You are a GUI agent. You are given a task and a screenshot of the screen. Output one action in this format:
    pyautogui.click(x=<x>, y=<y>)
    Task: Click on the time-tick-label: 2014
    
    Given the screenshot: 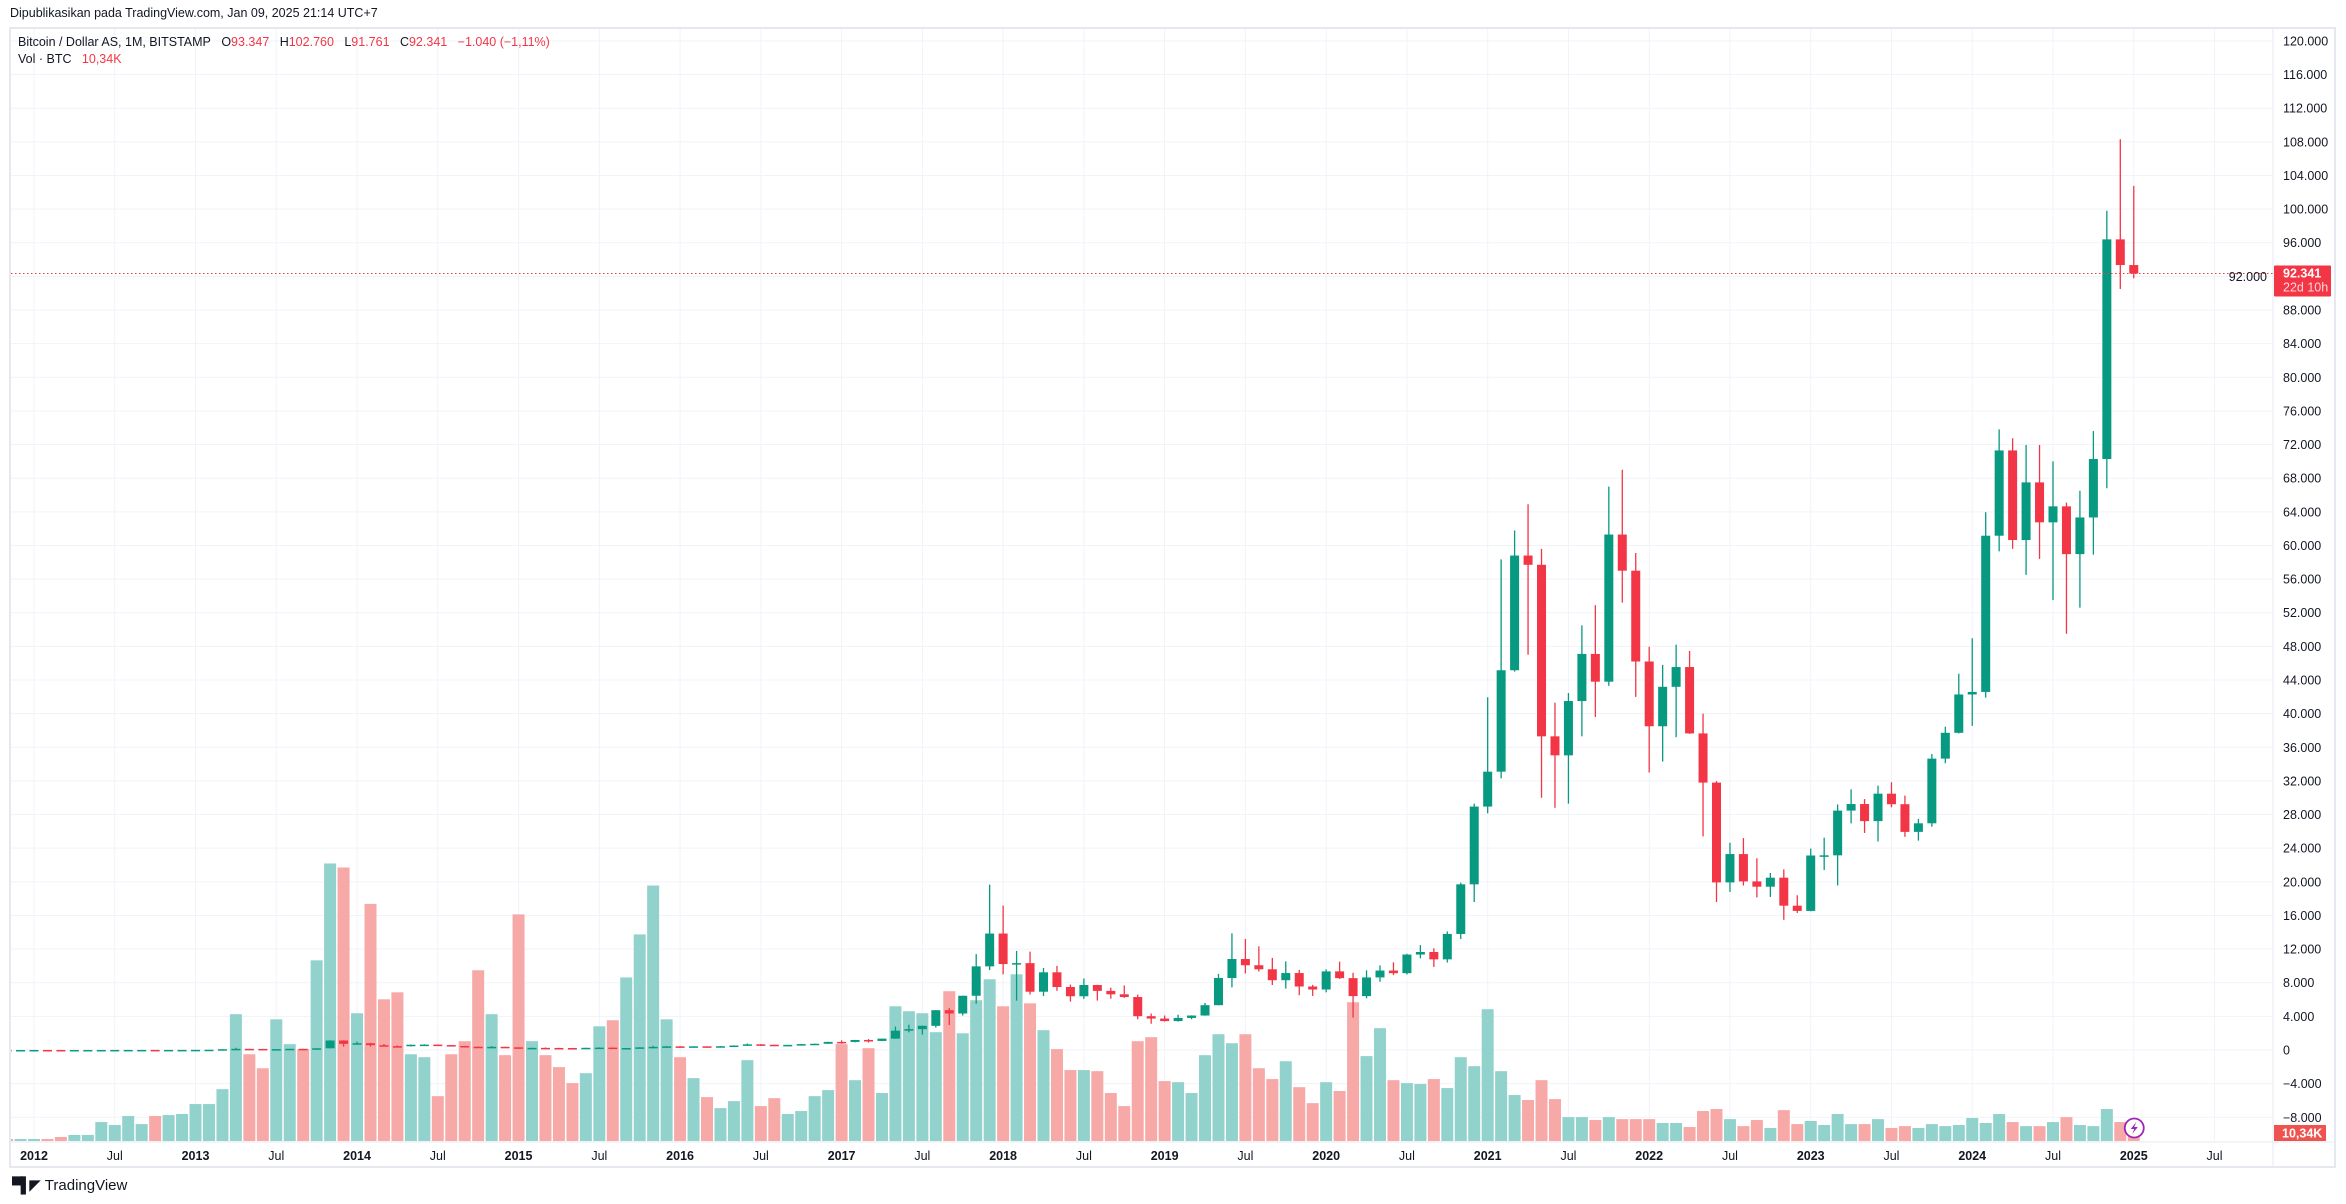 What is the action you would take?
    pyautogui.click(x=357, y=1156)
    